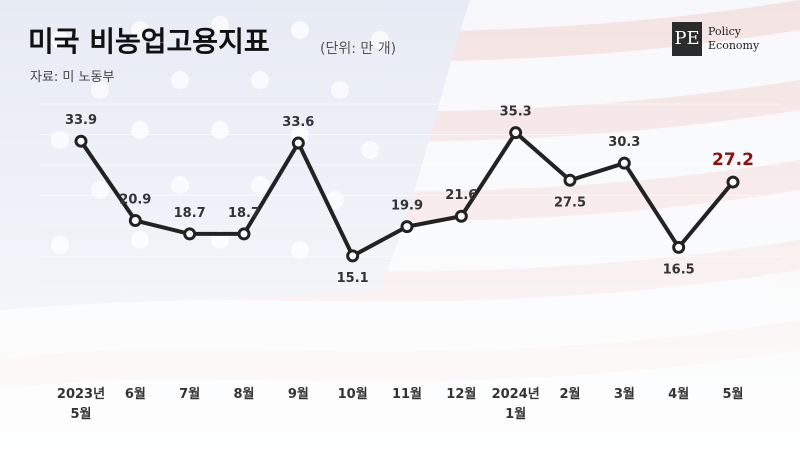  What do you see at coordinates (734, 45) in the screenshot?
I see `logo-line-2: Economy` at bounding box center [734, 45].